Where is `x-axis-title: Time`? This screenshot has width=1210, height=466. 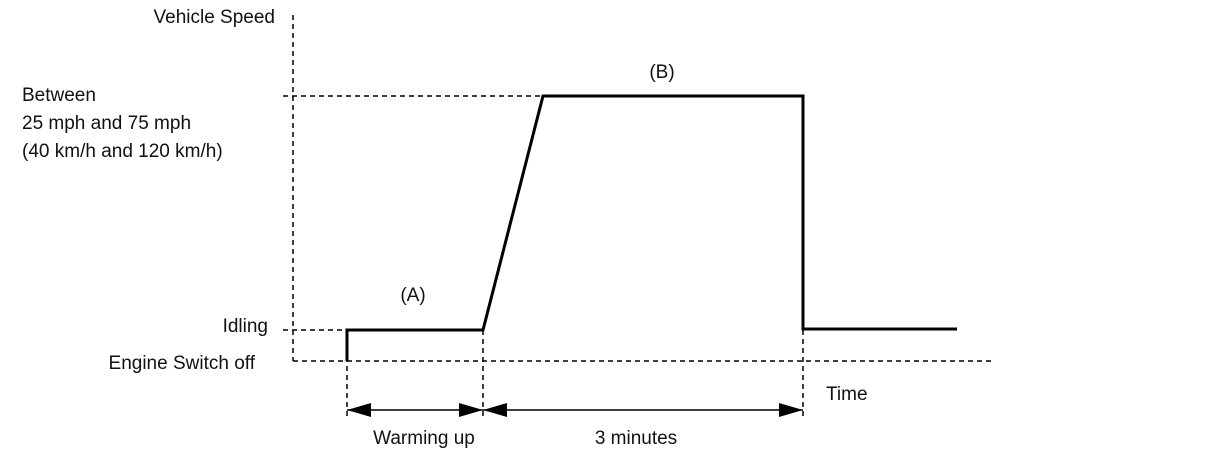
x-axis-title: Time is located at coordinates (847, 394).